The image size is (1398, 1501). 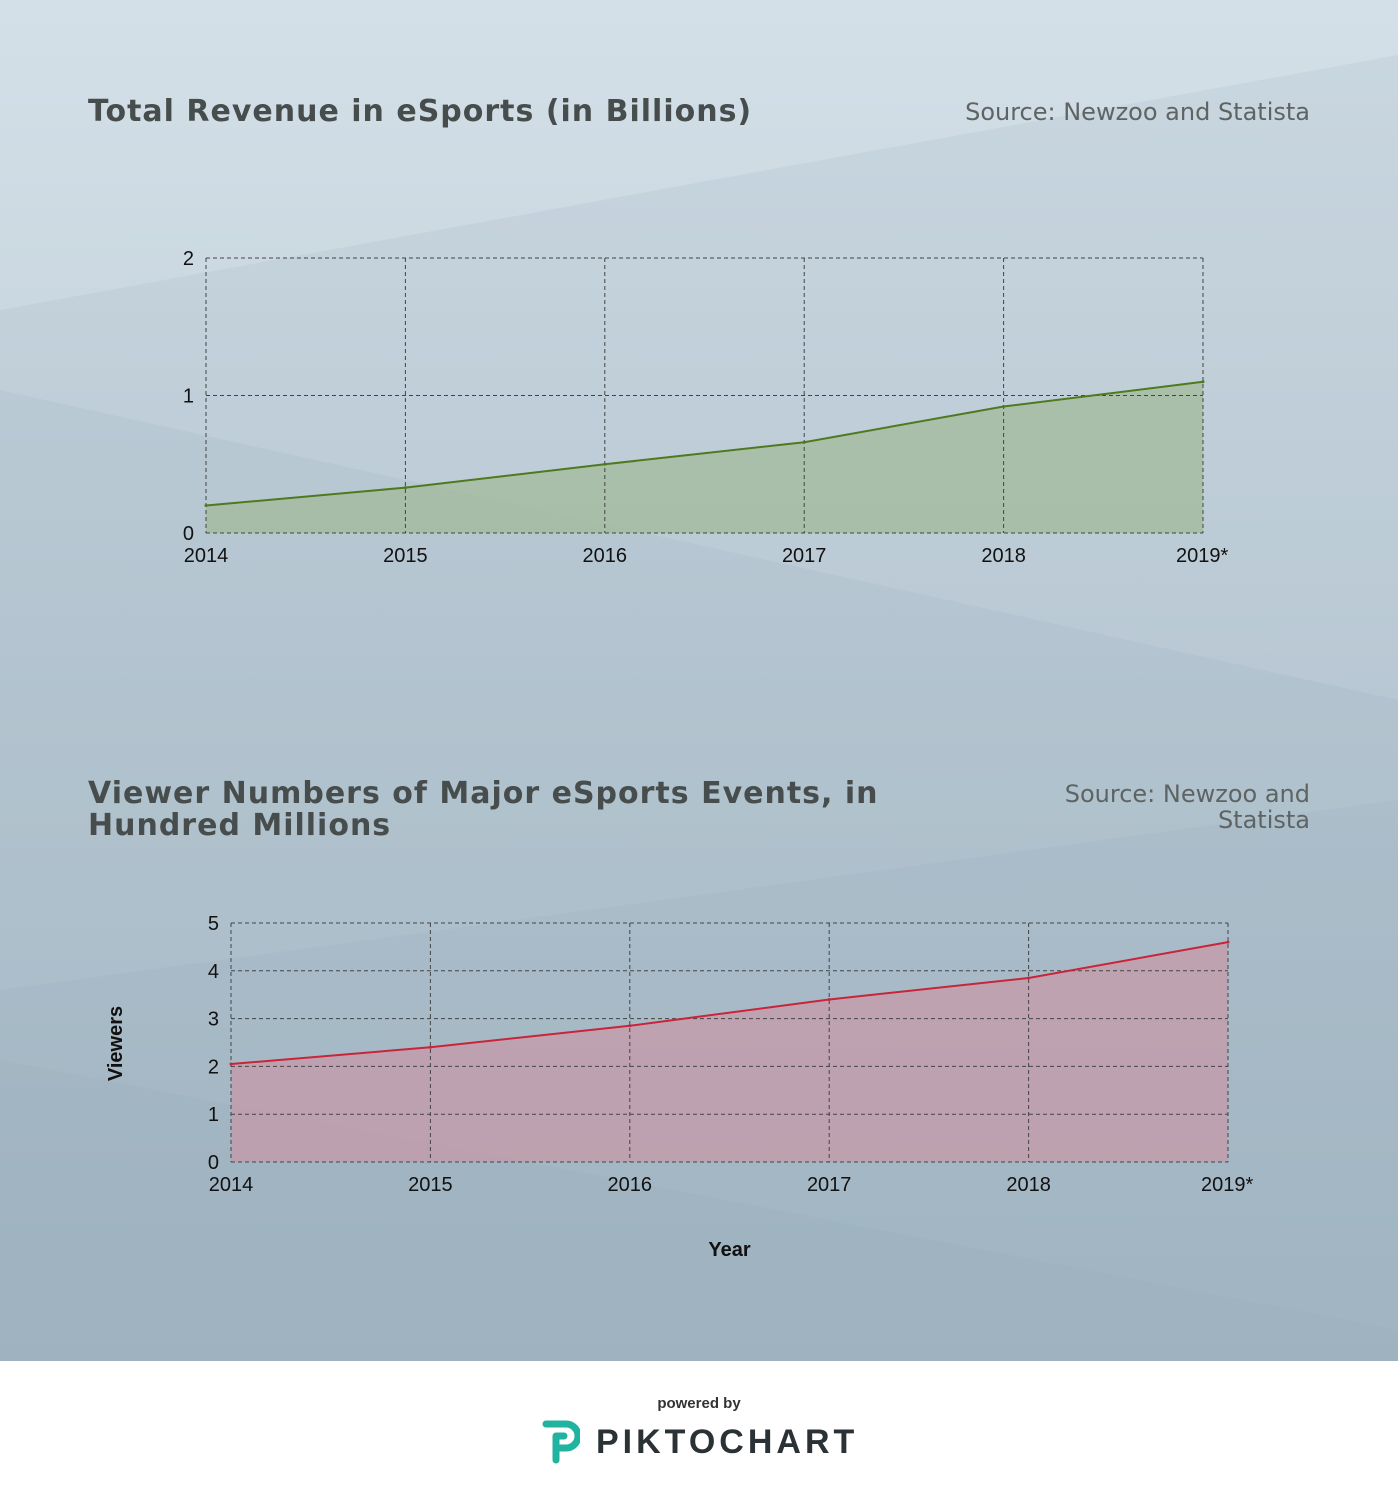 What do you see at coordinates (240, 825) in the screenshot?
I see `viewers-chart-title-line2: Hundred Millions` at bounding box center [240, 825].